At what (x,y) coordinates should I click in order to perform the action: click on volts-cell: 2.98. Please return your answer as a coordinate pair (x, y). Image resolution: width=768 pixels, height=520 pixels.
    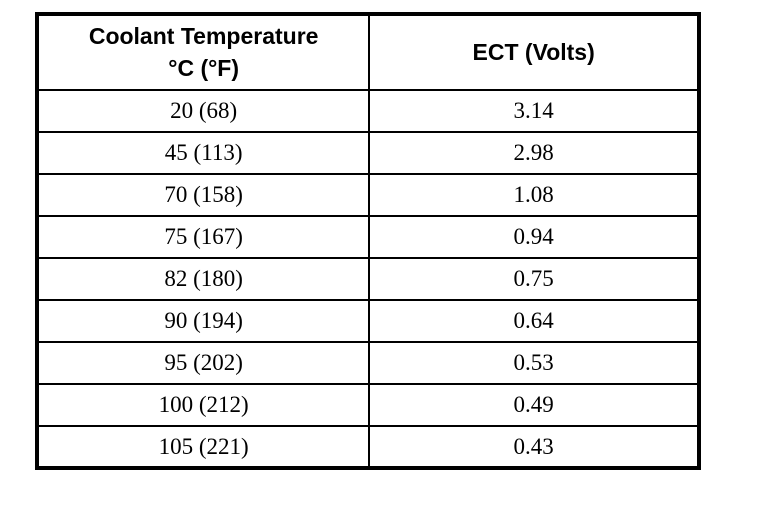
    Looking at the image, I should click on (534, 153).